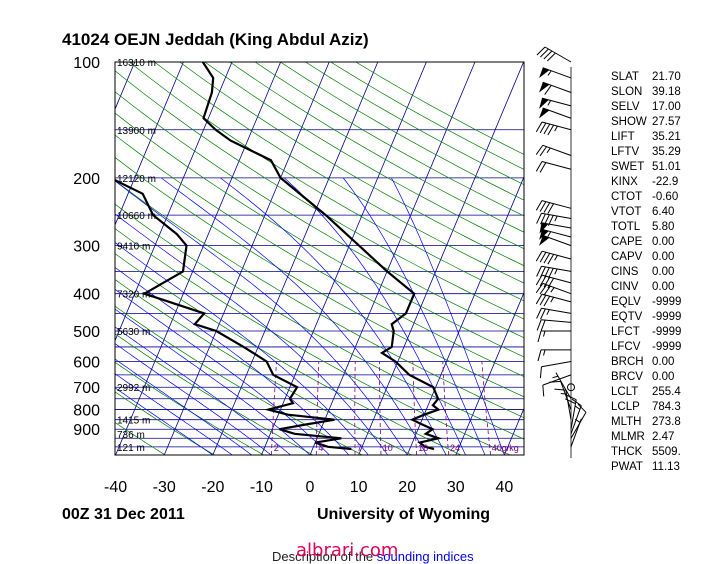  I want to click on pressure-tick-label: 500, so click(86, 332).